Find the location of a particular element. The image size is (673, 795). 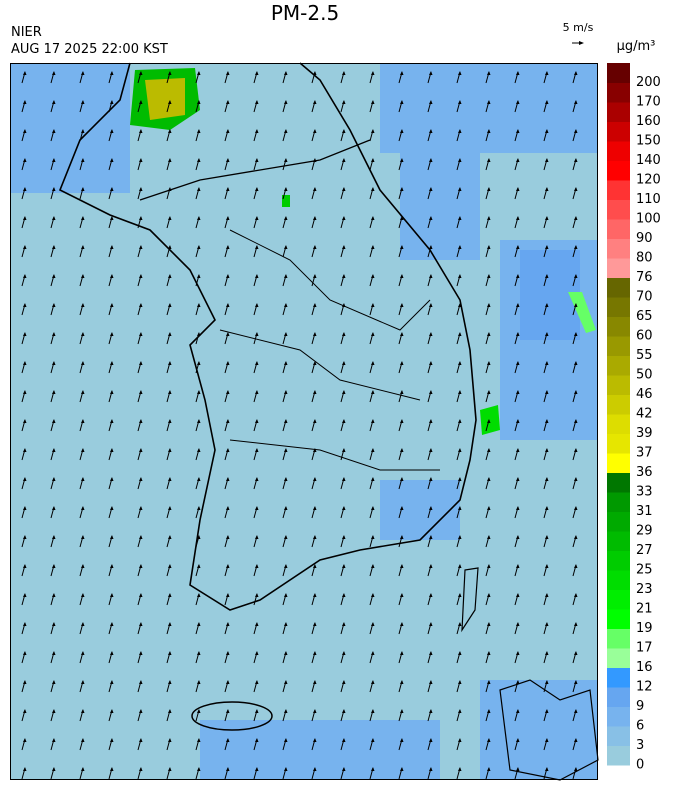

timestamp: AUG 17 2025 22:00 KST is located at coordinates (89, 49).